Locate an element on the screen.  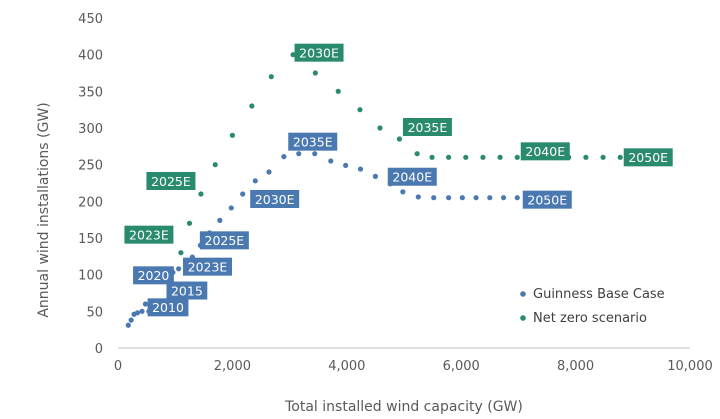
data-label: 2040E is located at coordinates (412, 176).